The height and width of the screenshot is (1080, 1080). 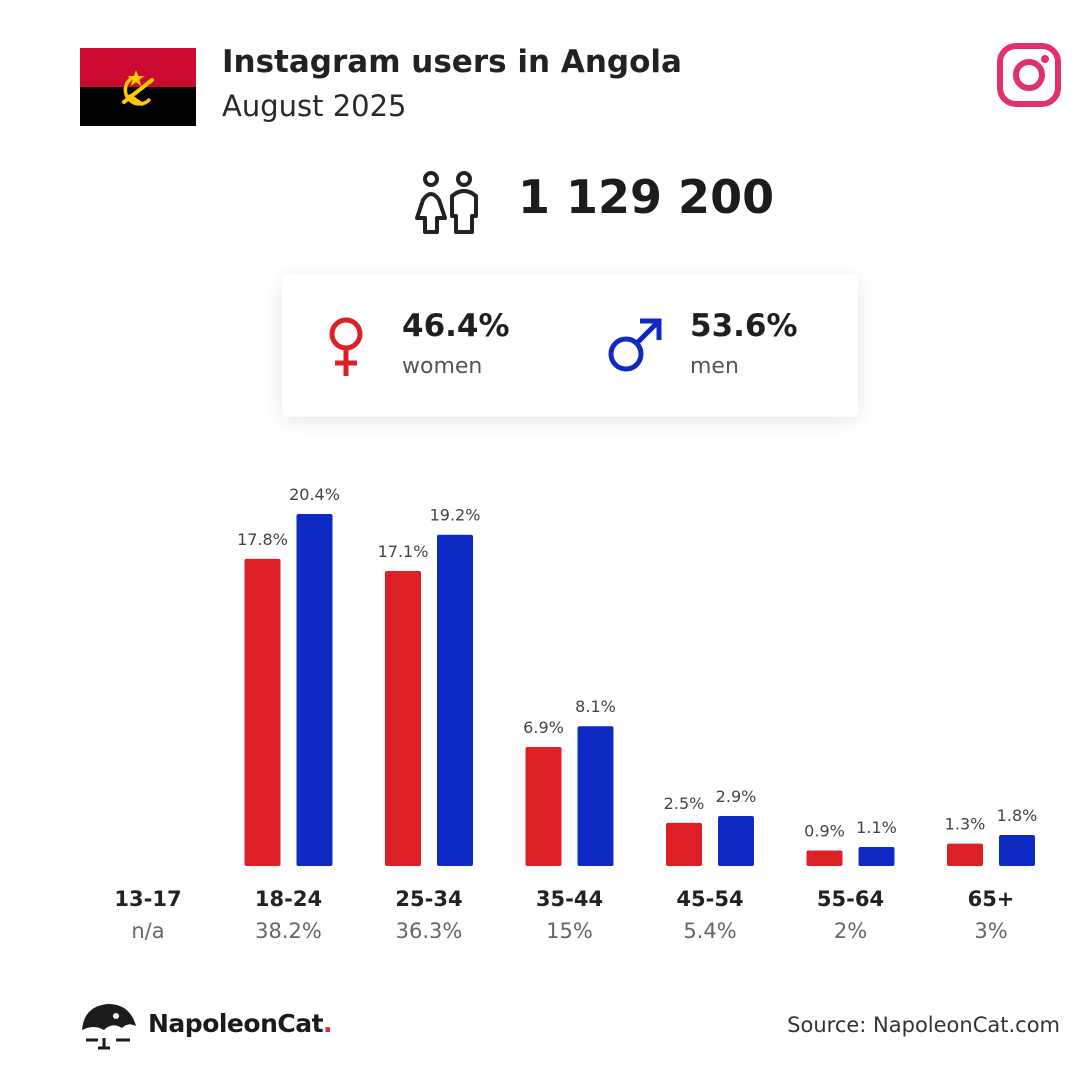 I want to click on men-percentage: 53.6%, so click(x=744, y=326).